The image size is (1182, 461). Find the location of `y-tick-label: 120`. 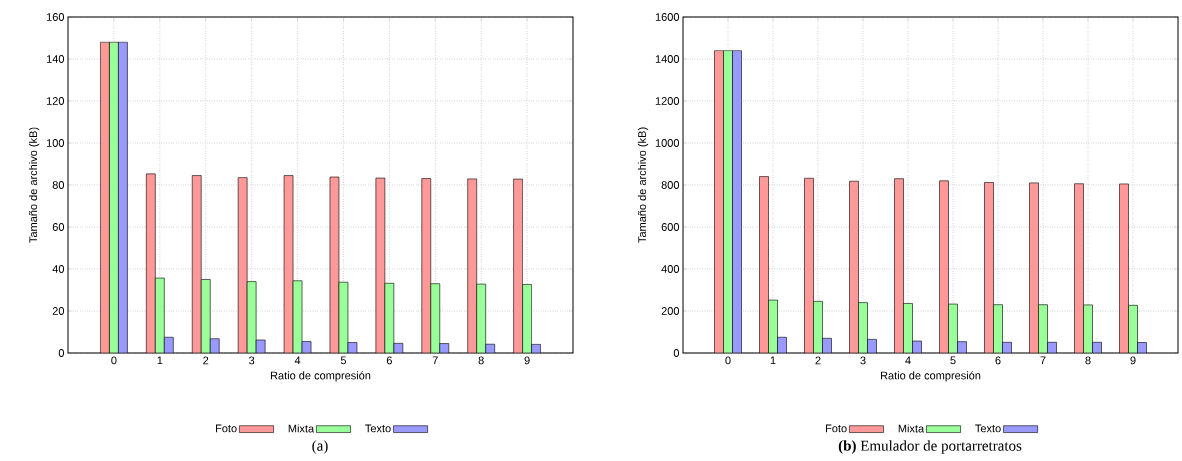

y-tick-label: 120 is located at coordinates (55, 101).